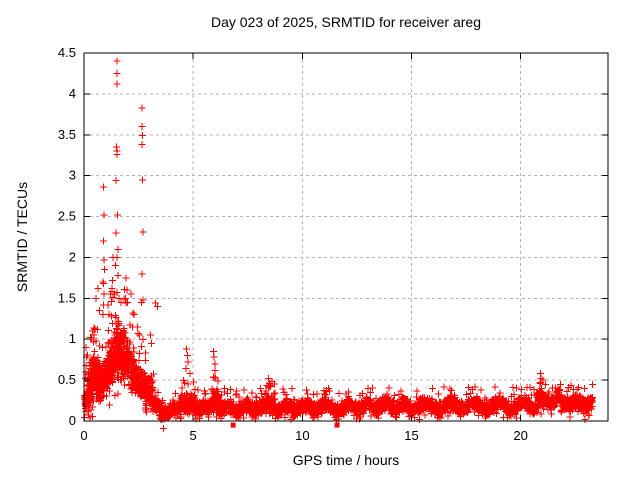  Describe the element at coordinates (67, 52) in the screenshot. I see `y-tick-label: 4.5` at that location.